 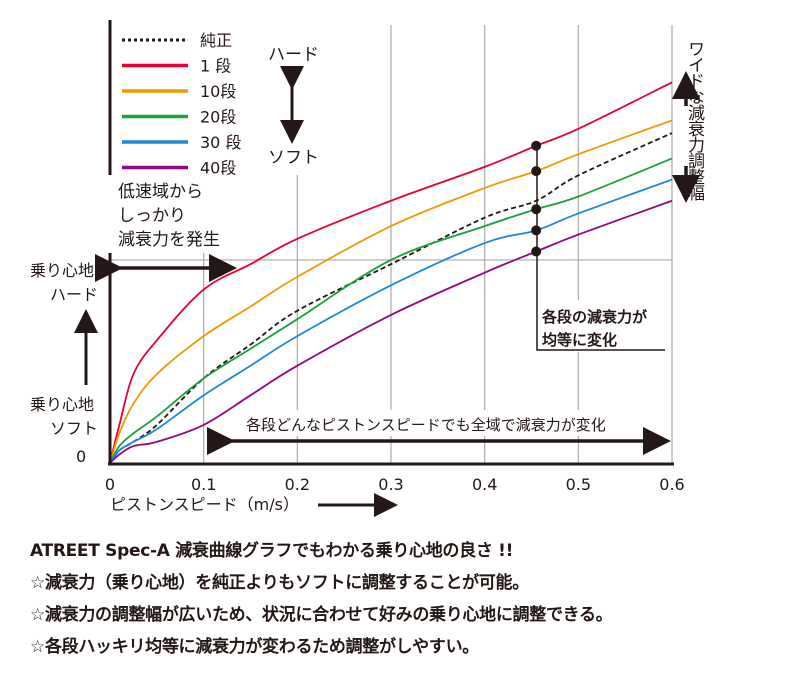 I want to click on even-change-bracket, so click(x=600, y=248).